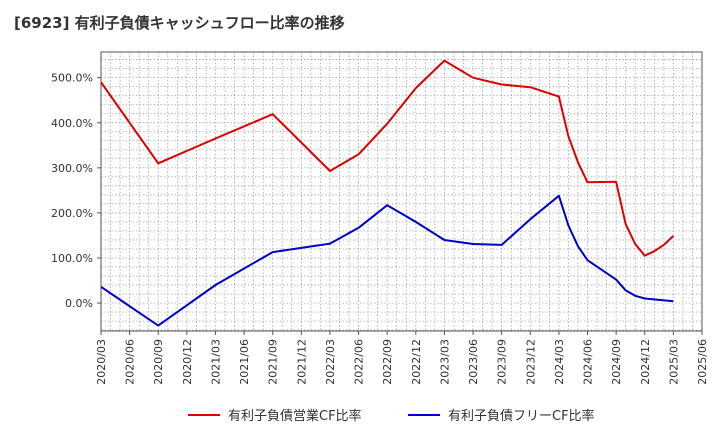 Image resolution: width=720 pixels, height=440 pixels. I want to click on x-tick-label: 2022/12, so click(416, 362).